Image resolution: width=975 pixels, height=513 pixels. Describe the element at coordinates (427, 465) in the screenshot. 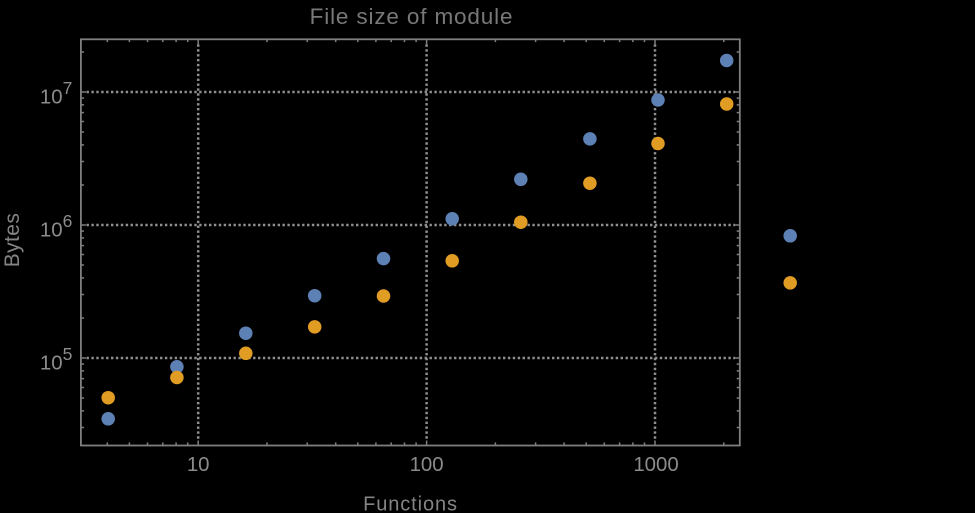

I see `svg-text: 100` at that location.